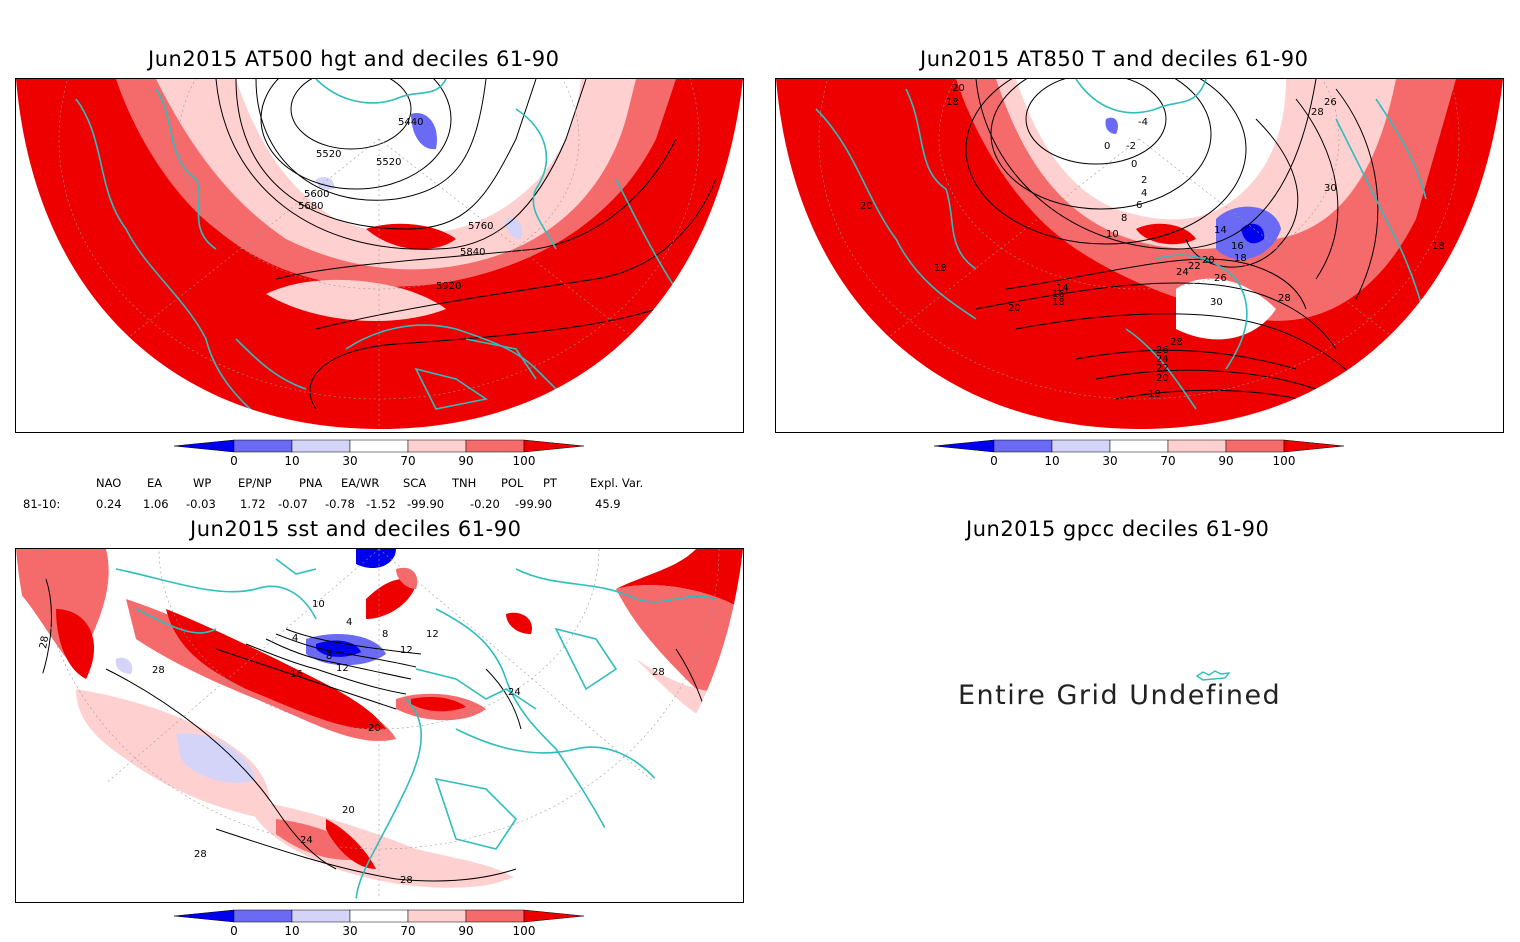 This screenshot has height=942, width=1520. What do you see at coordinates (1114, 59) in the screenshot?
I see `title-t850: Jun2015 AT850 T and deciles 61-90` at bounding box center [1114, 59].